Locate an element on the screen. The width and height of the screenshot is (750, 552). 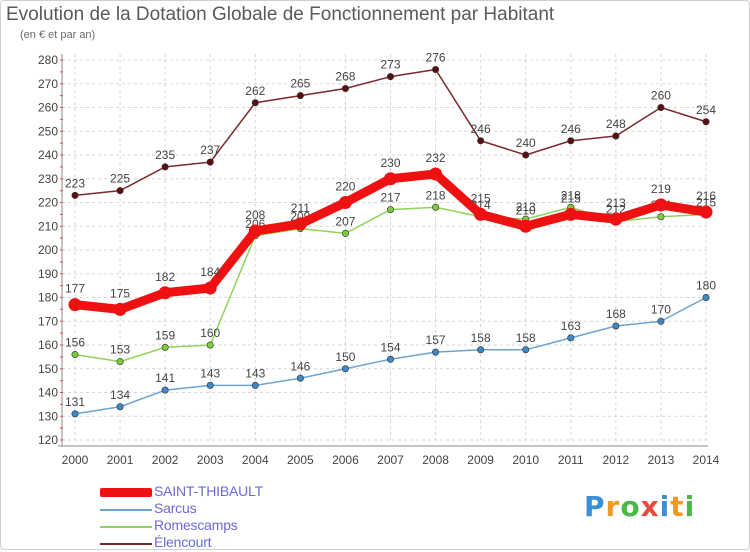
y-tick-label: 220 is located at coordinates (48, 203).